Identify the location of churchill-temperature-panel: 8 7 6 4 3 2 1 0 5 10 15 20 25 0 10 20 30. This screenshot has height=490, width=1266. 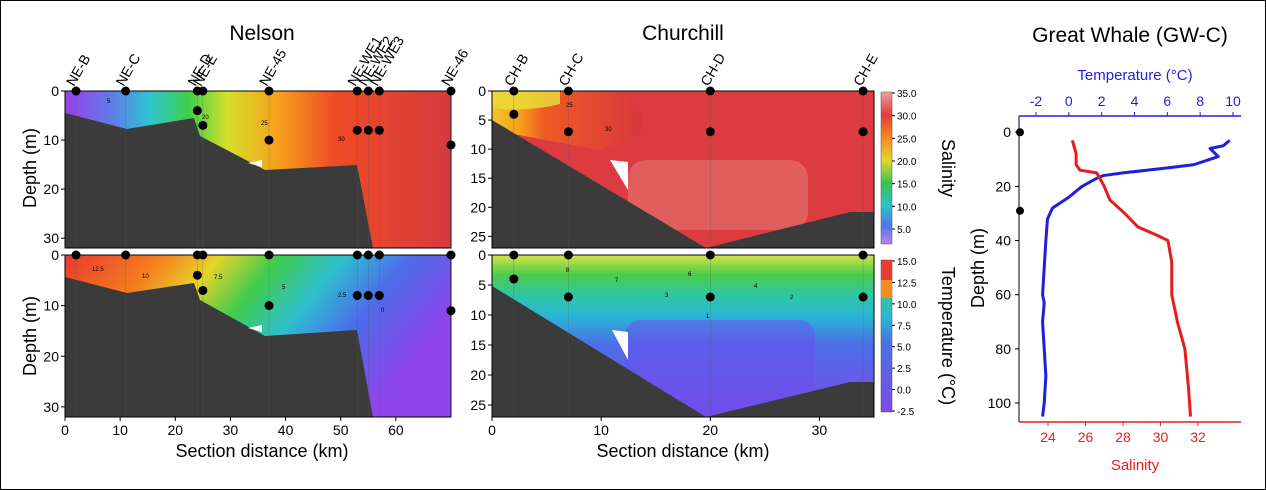
(672, 342).